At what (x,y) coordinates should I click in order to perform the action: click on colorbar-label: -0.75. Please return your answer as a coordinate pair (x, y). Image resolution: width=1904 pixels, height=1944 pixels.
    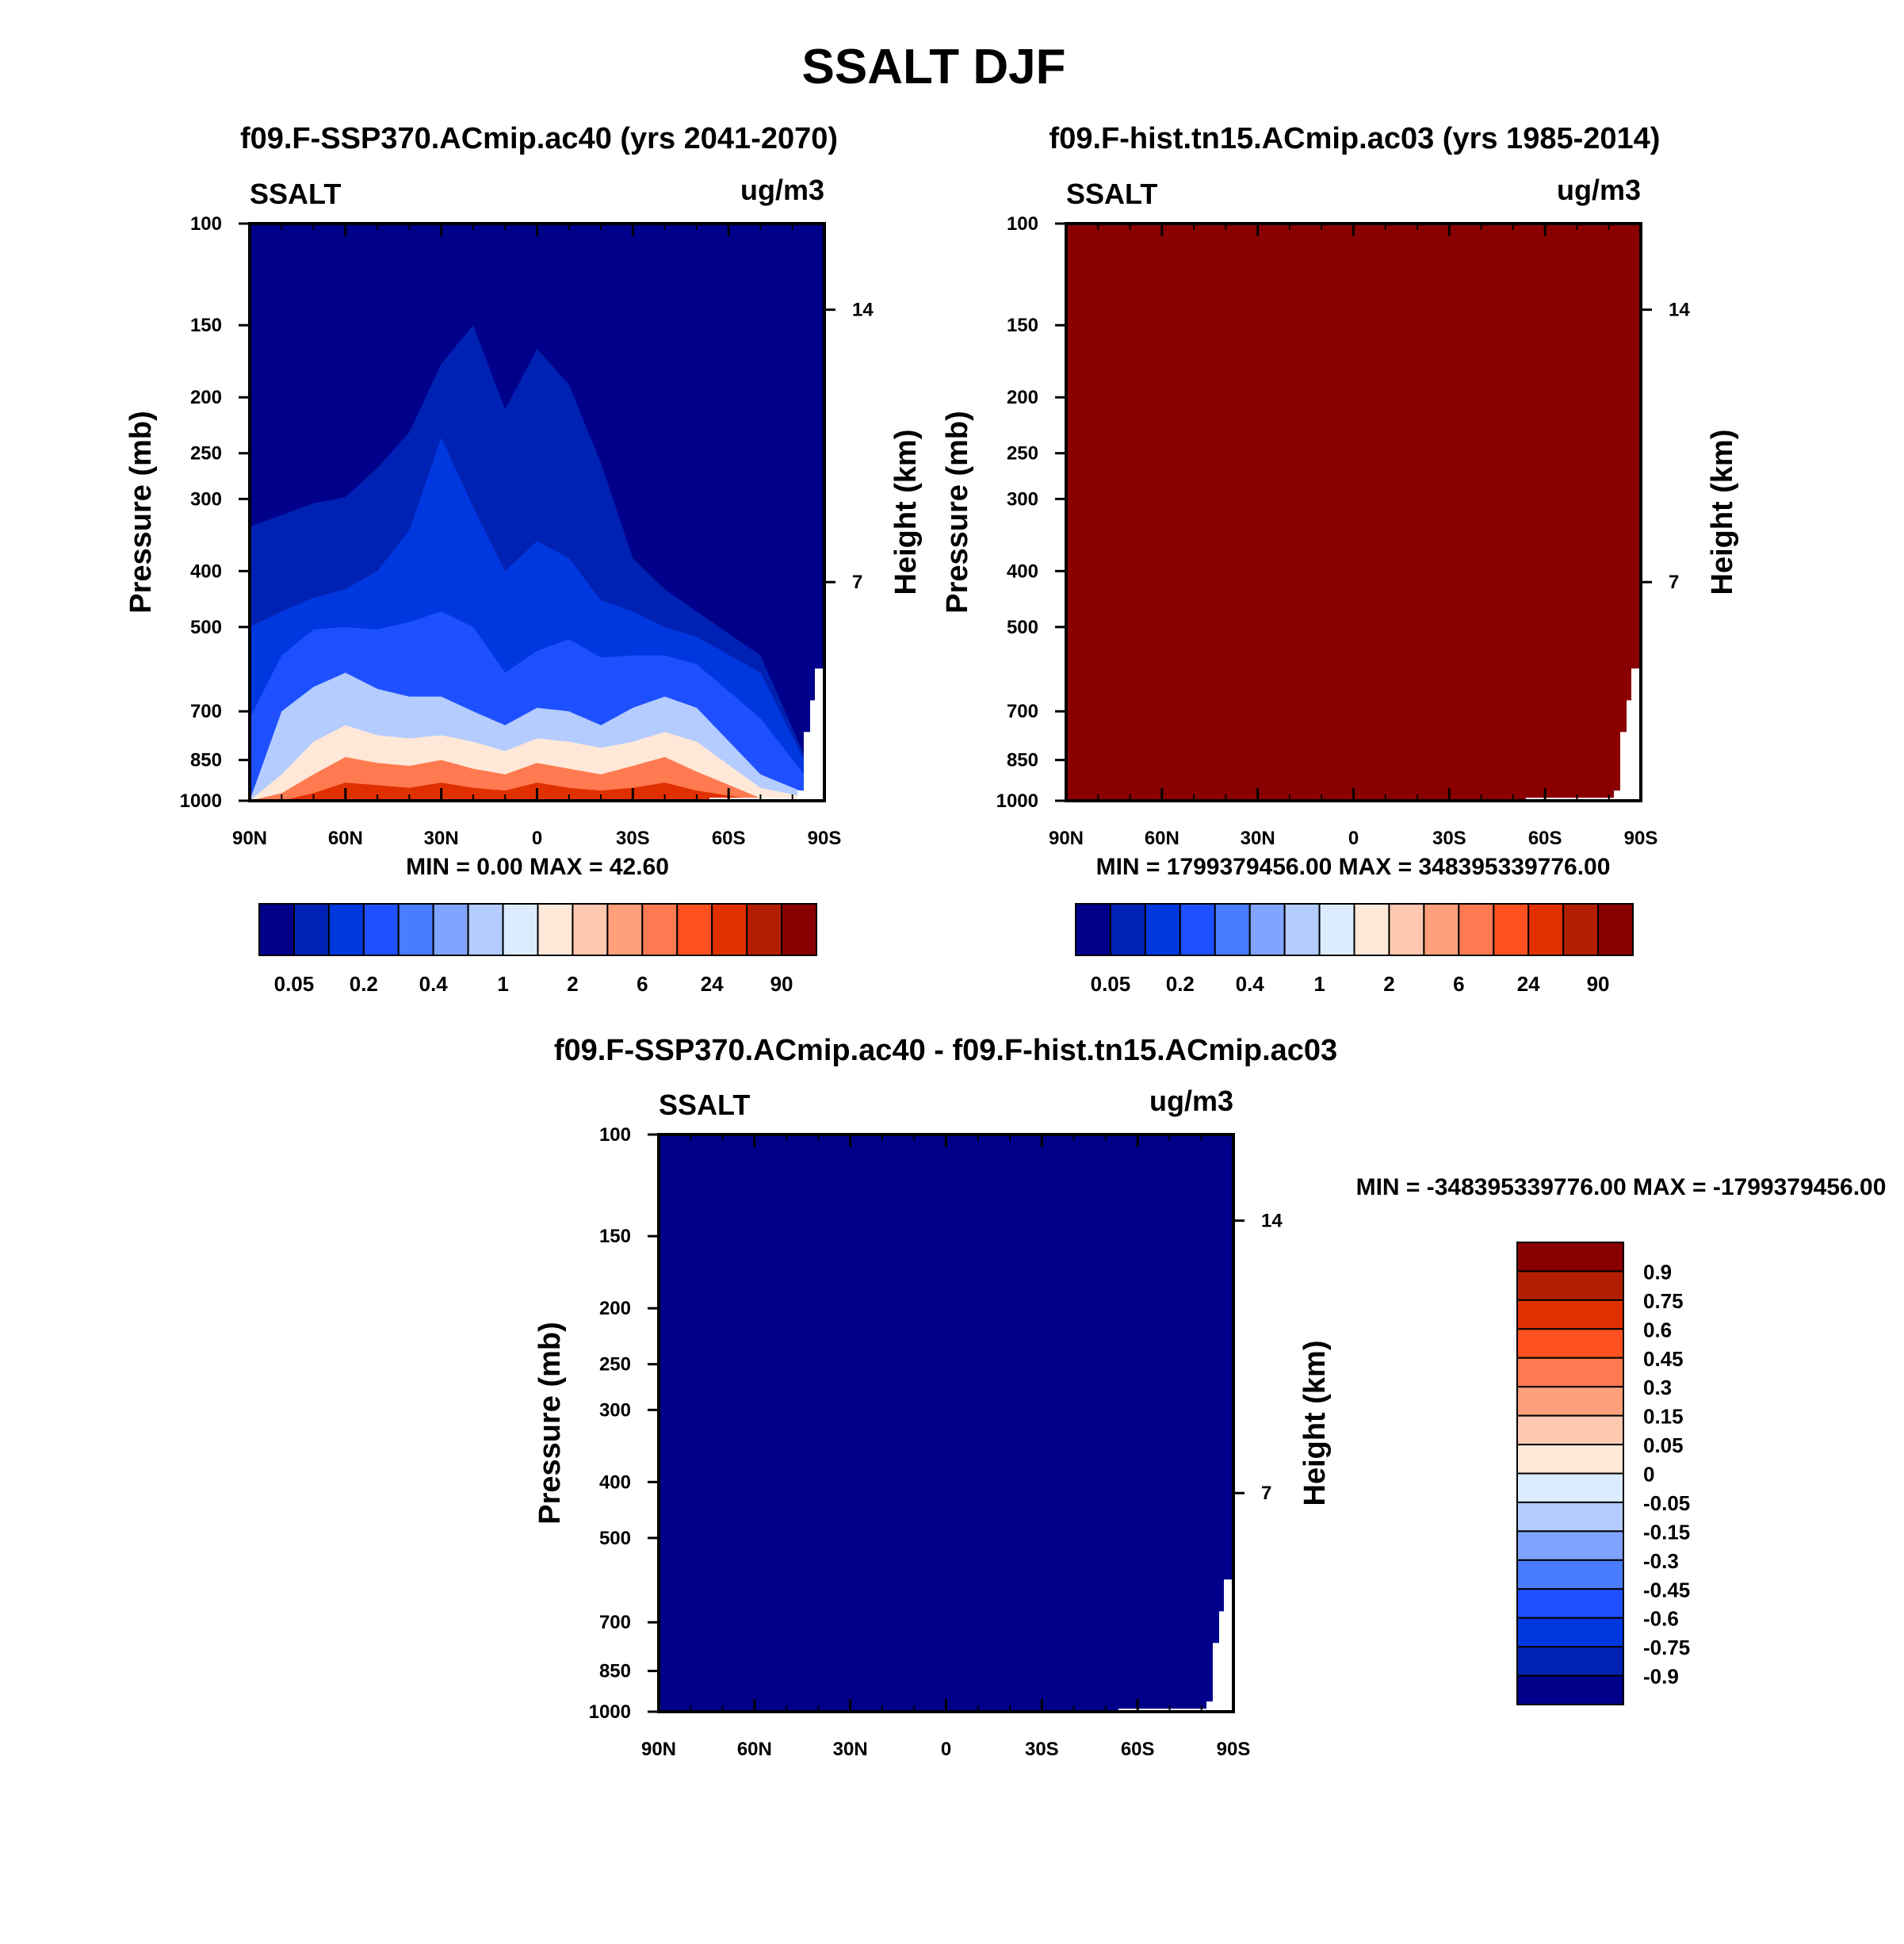
    Looking at the image, I should click on (1666, 1647).